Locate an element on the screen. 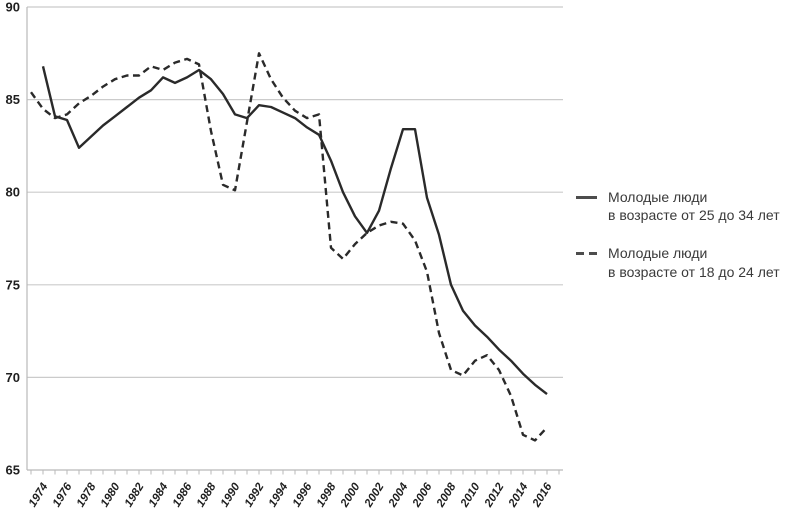 The image size is (790, 515). legend-marker-solid-line is located at coordinates (586, 197).